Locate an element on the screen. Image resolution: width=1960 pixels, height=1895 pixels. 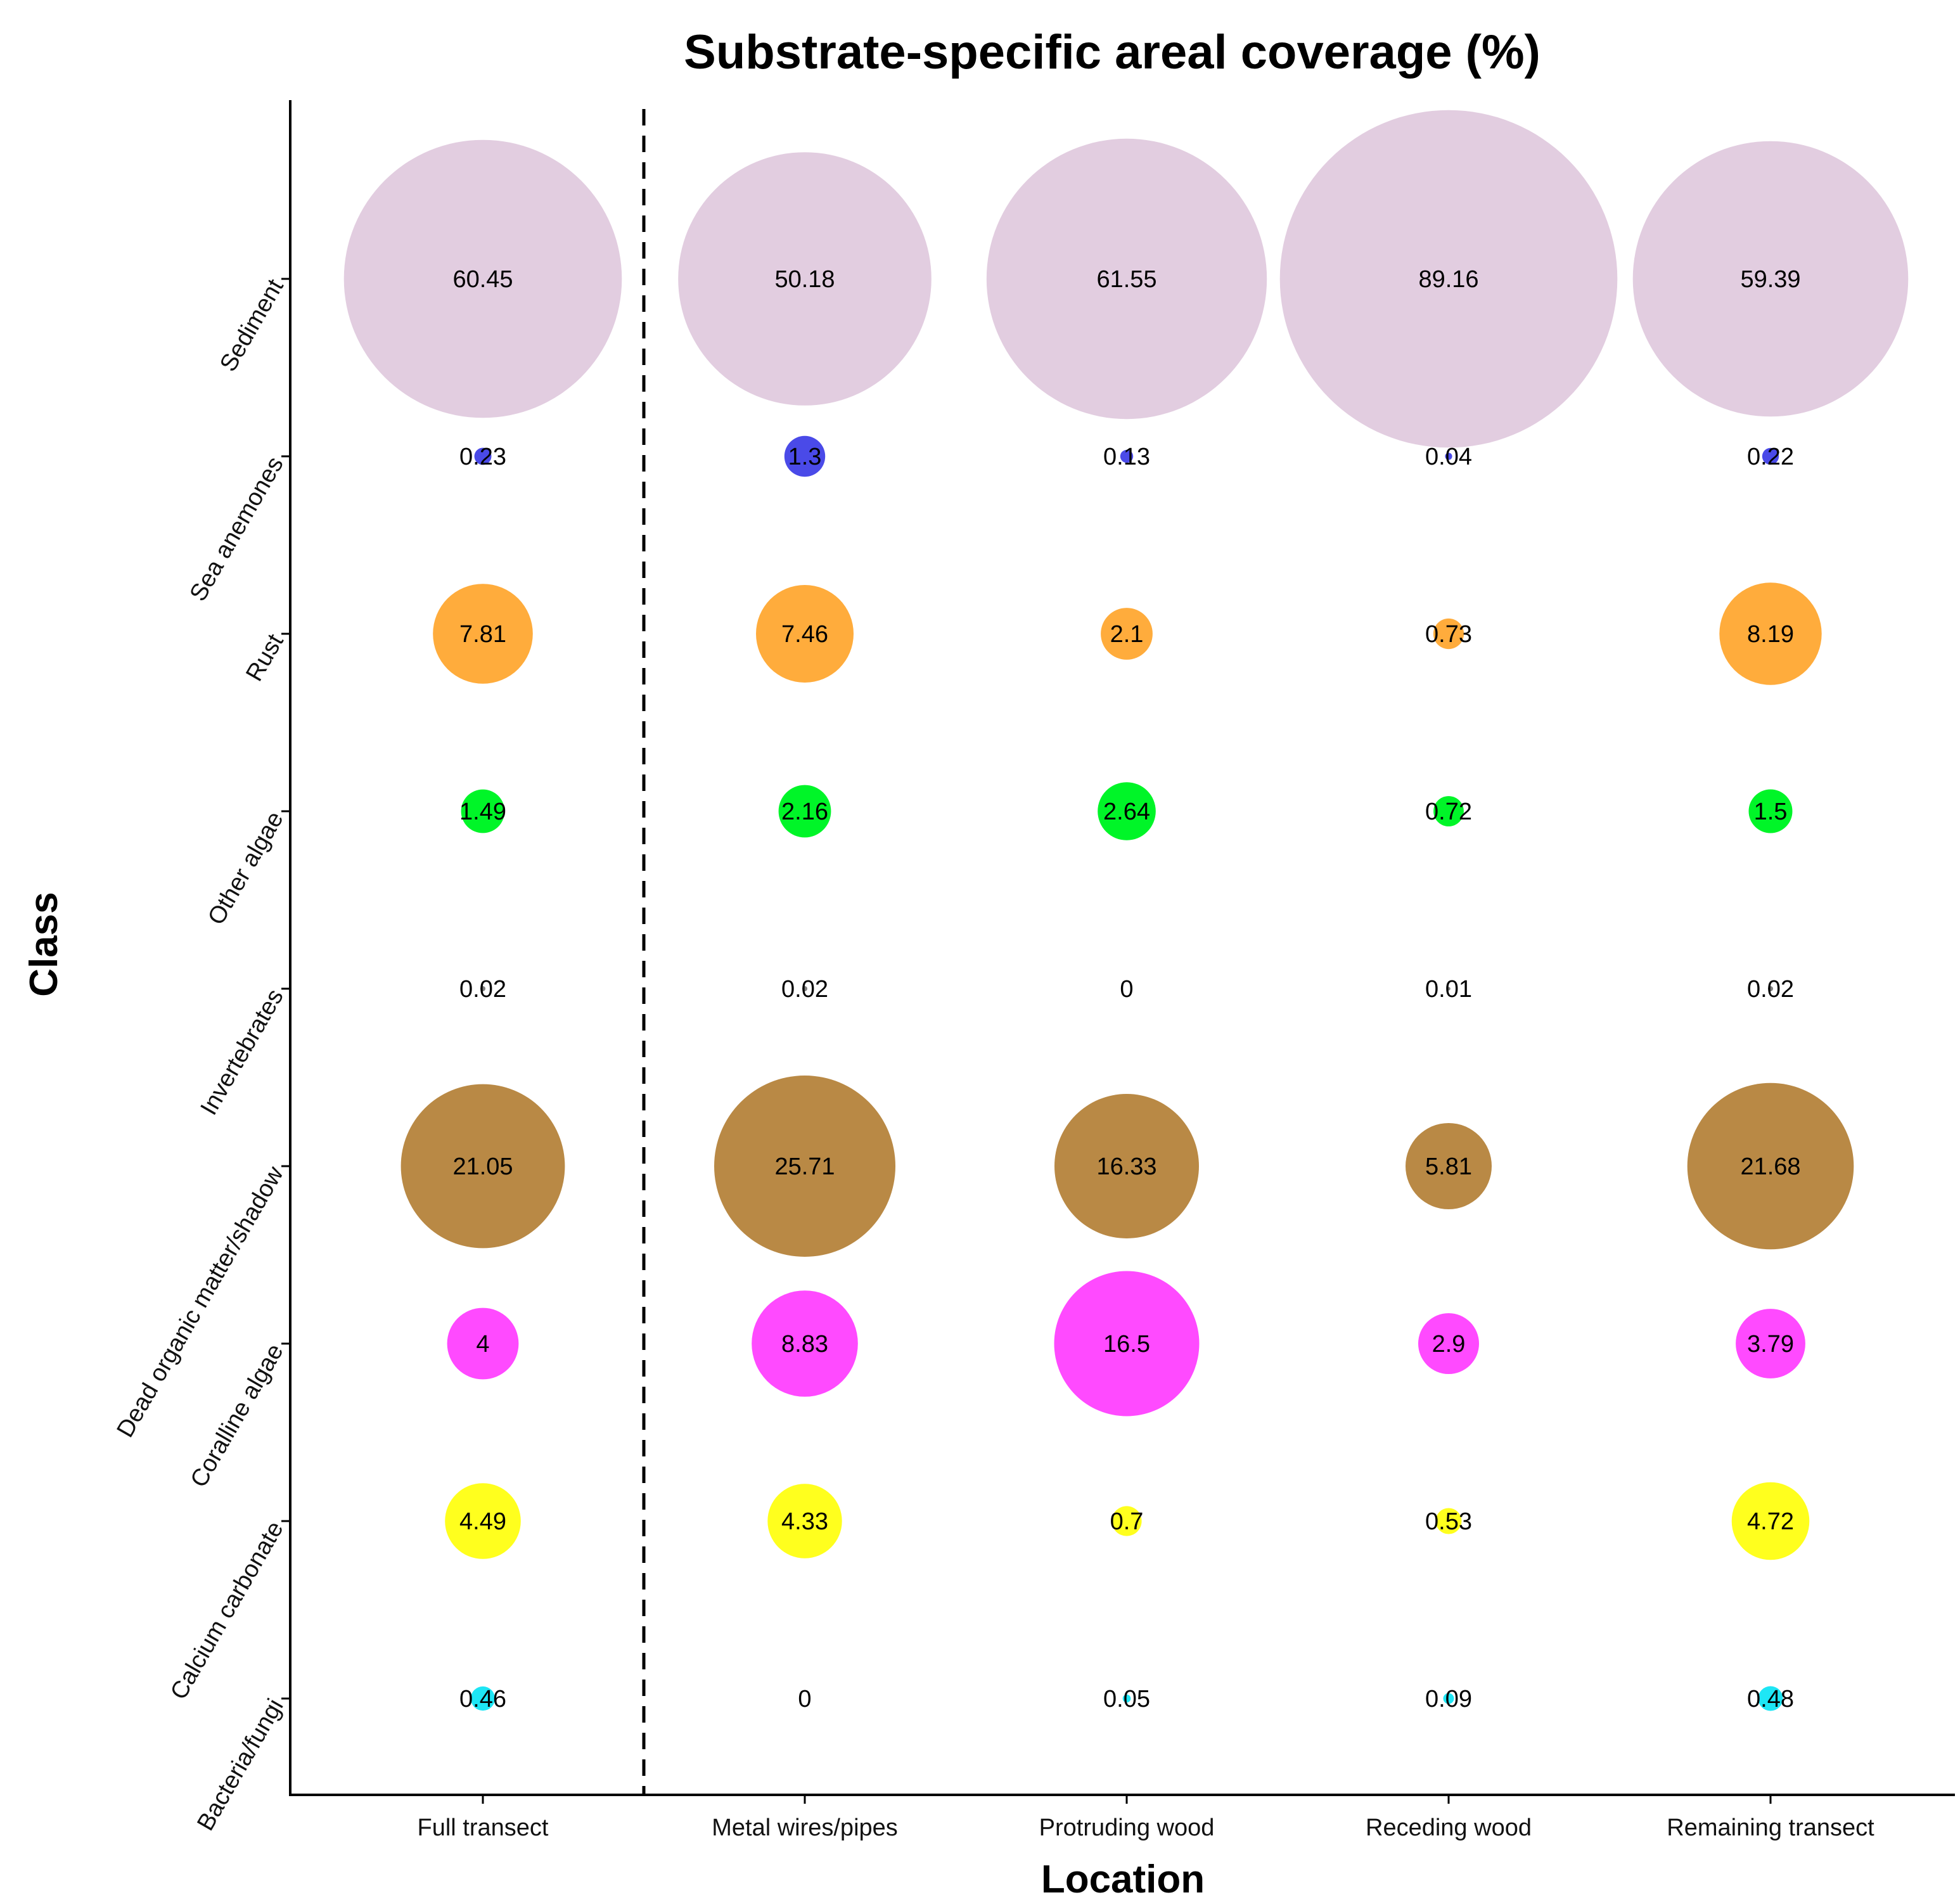
bubble-rust-metal-wires-pipes is located at coordinates (805, 634).